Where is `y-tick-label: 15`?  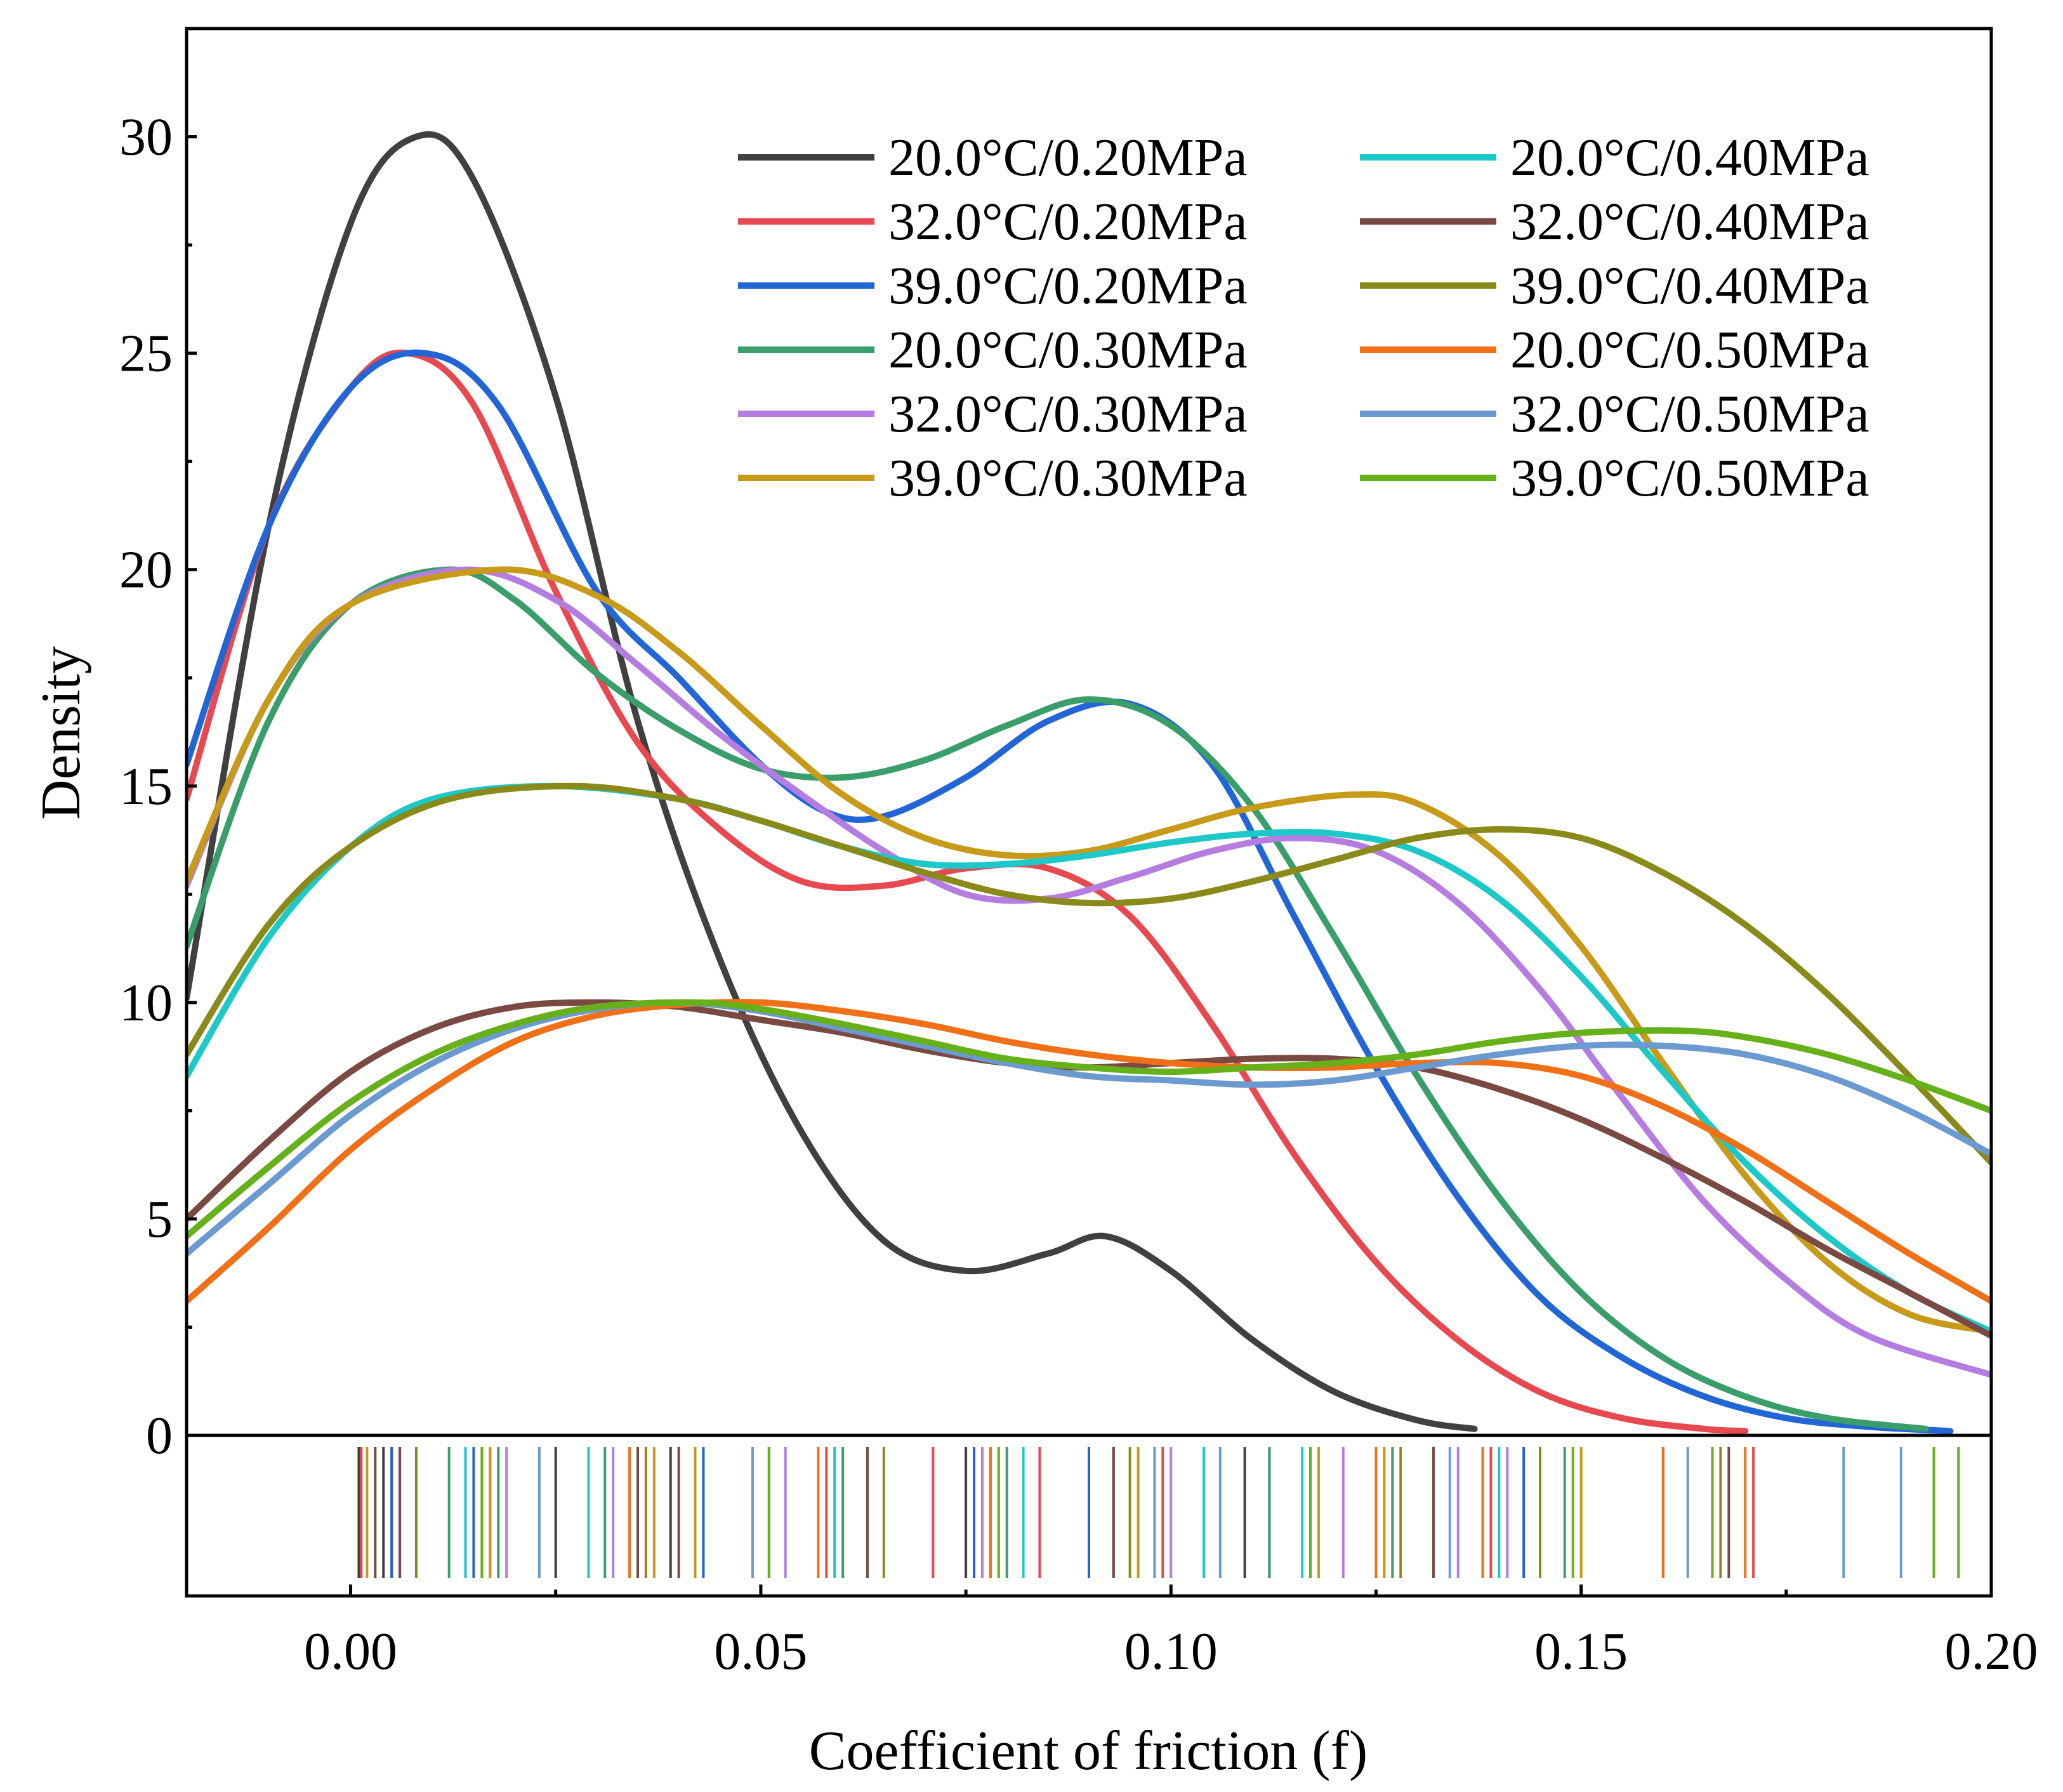 y-tick-label: 15 is located at coordinates (146, 786).